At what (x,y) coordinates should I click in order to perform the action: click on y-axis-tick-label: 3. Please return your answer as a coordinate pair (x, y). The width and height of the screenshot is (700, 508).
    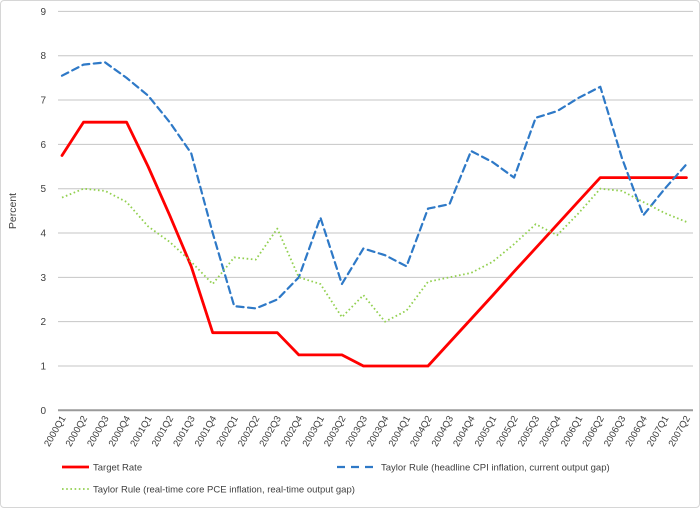
    Looking at the image, I should click on (43, 278).